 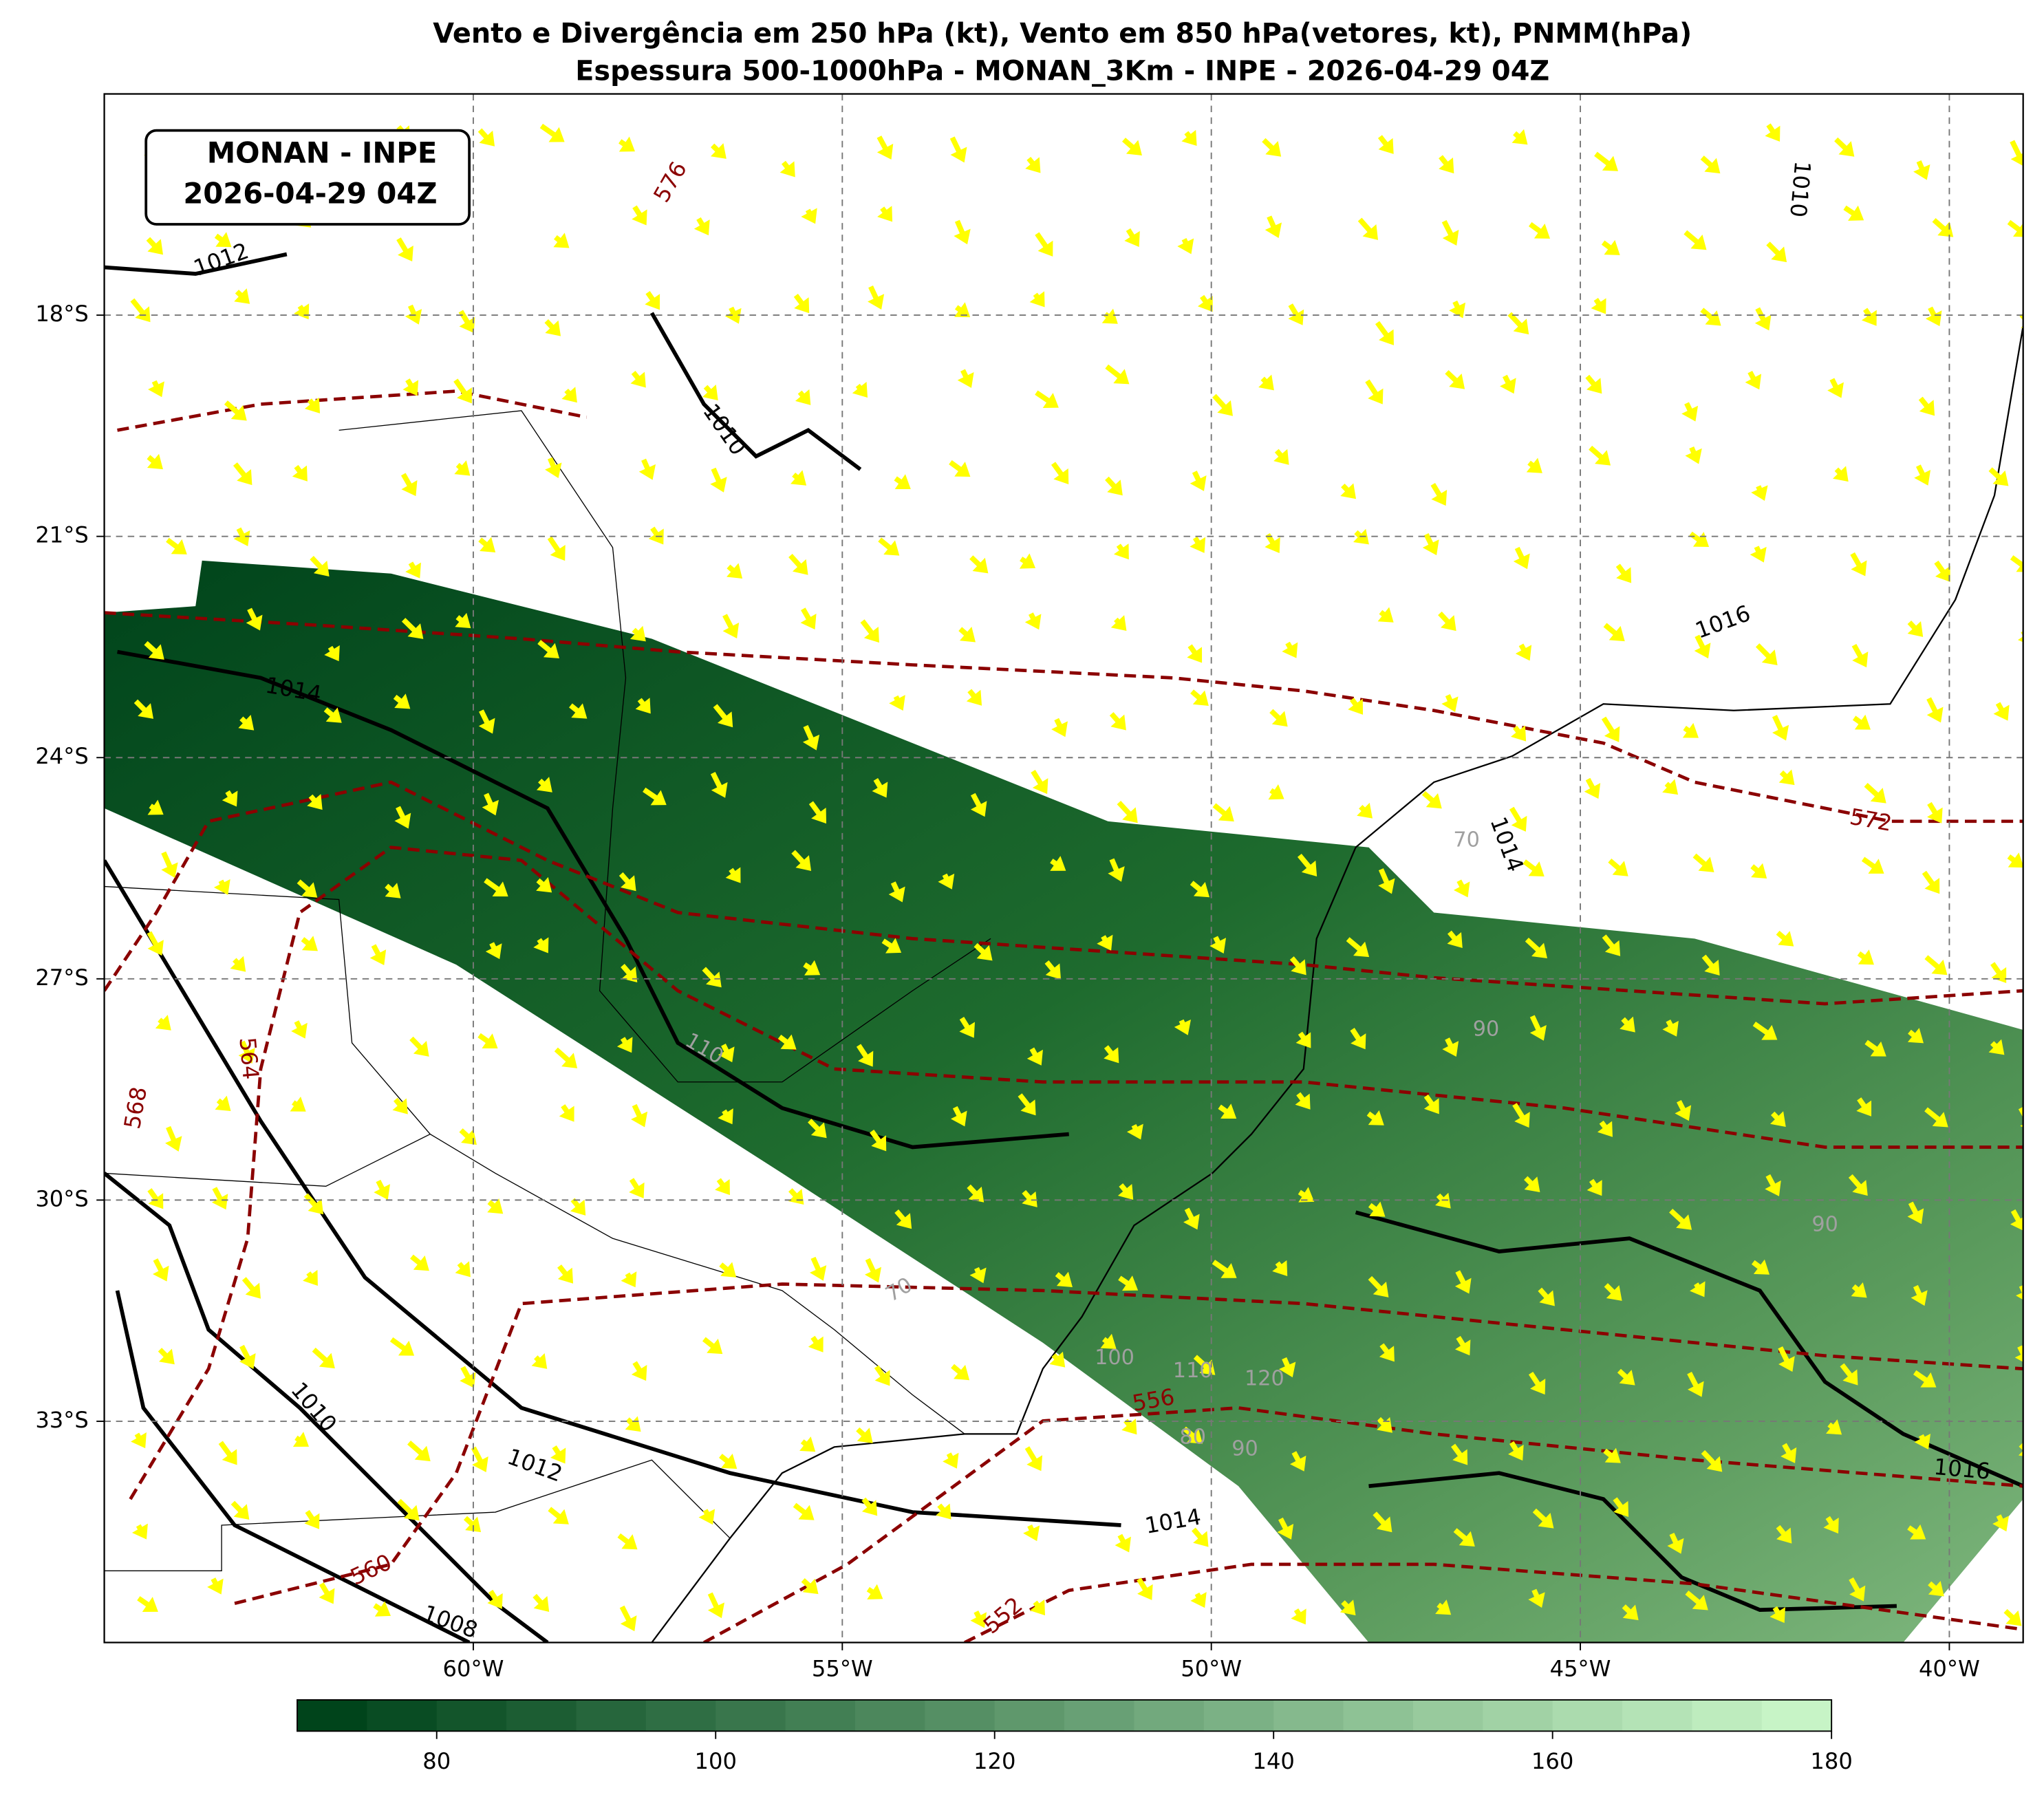 What do you see at coordinates (1494, 1602) in the screenshot?
I see `thickness-line` at bounding box center [1494, 1602].